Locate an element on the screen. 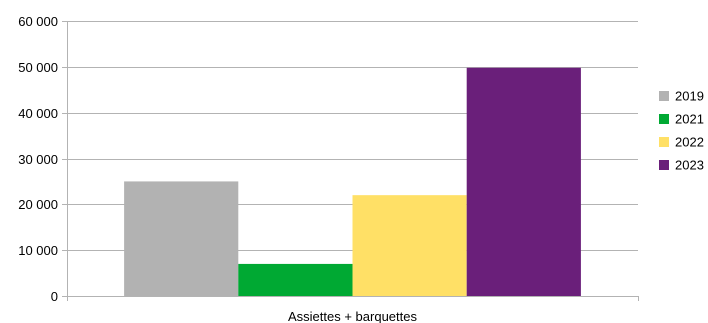 This screenshot has width=708, height=323. y-tick-label: 20 000 is located at coordinates (38, 204).